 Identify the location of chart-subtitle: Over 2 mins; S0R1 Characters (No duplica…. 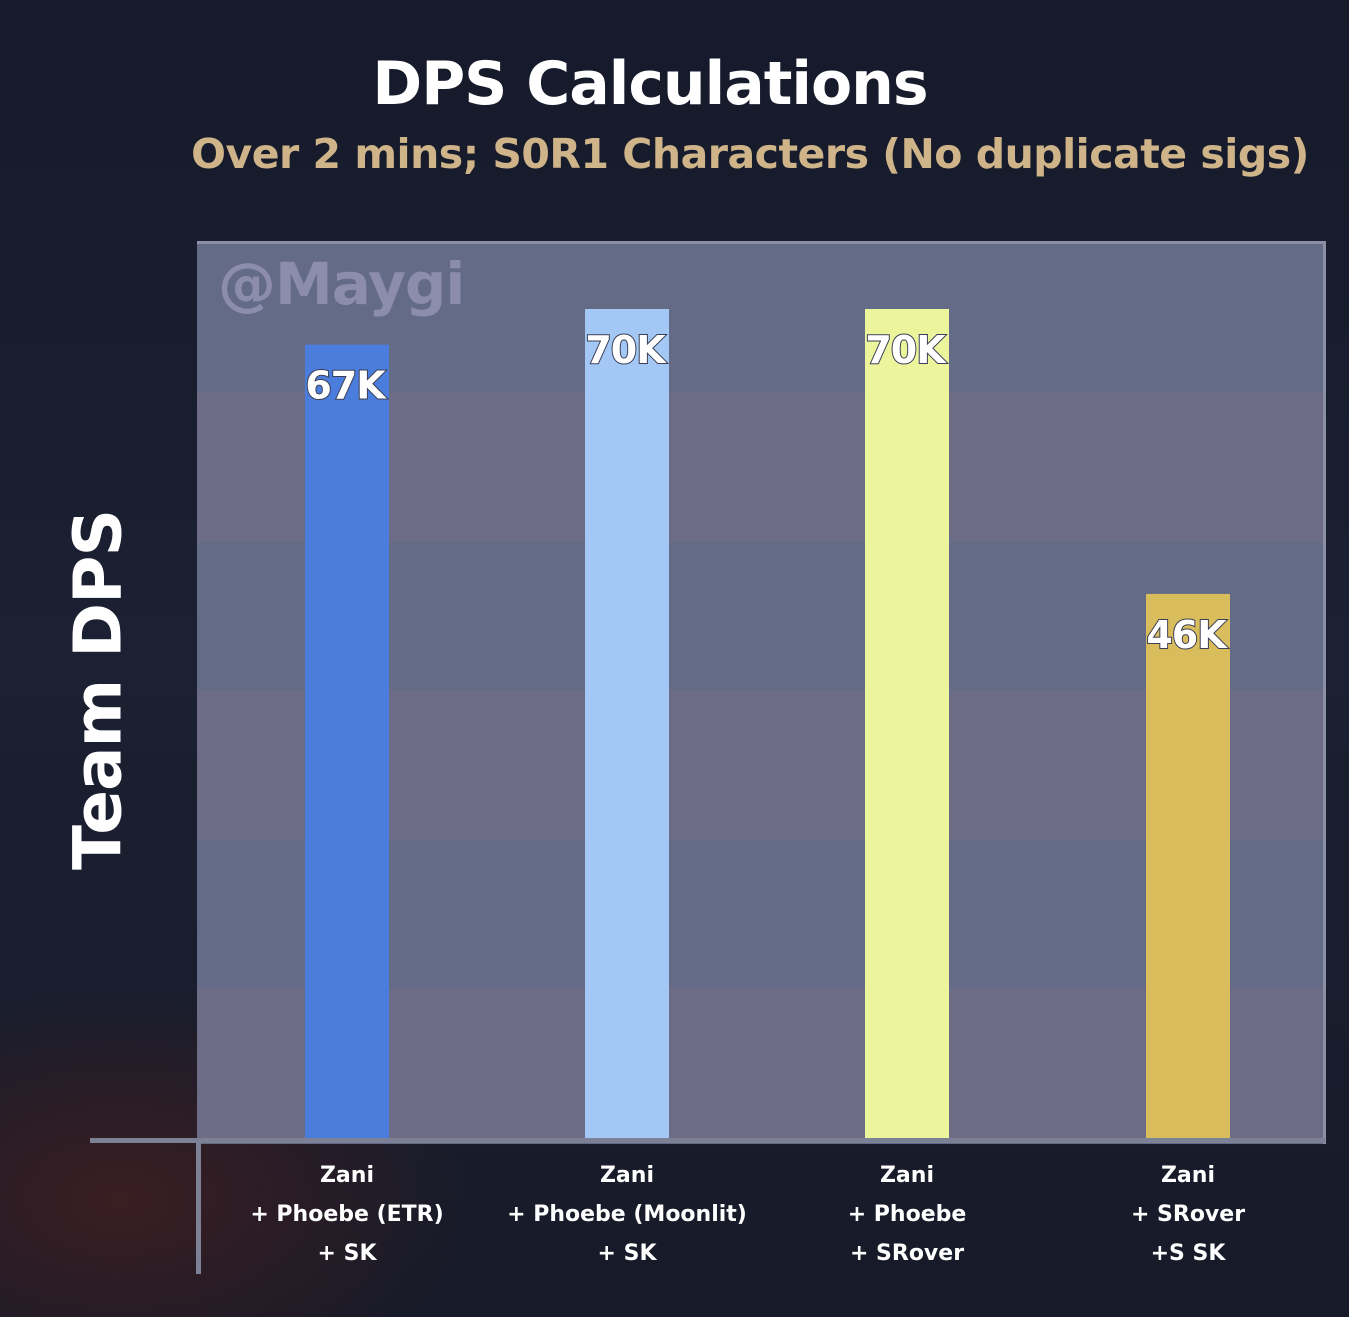
(750, 154).